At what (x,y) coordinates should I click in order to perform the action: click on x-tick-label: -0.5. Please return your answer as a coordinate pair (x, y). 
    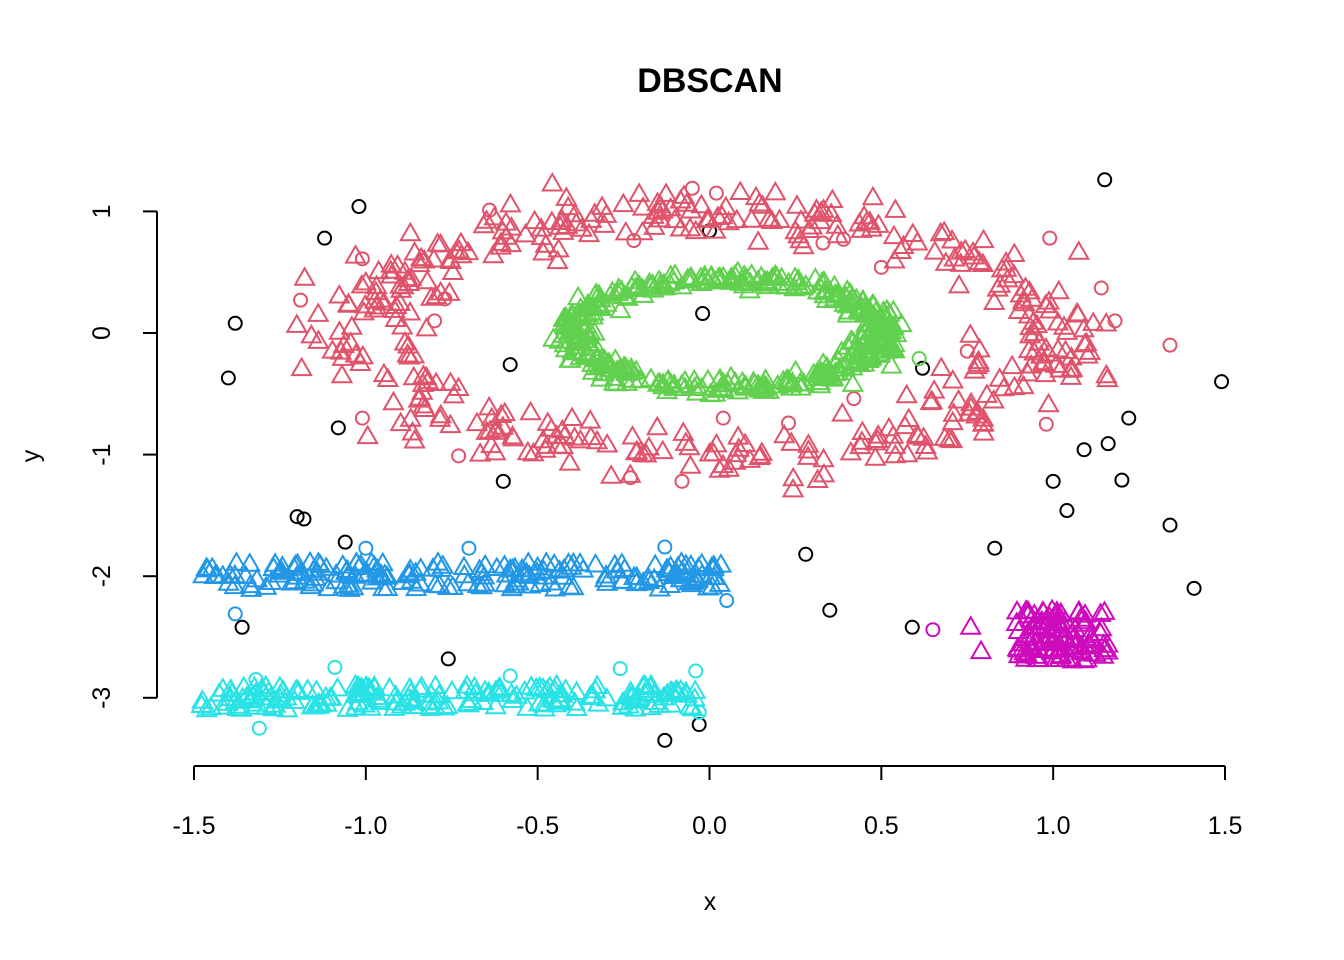
    Looking at the image, I should click on (537, 826).